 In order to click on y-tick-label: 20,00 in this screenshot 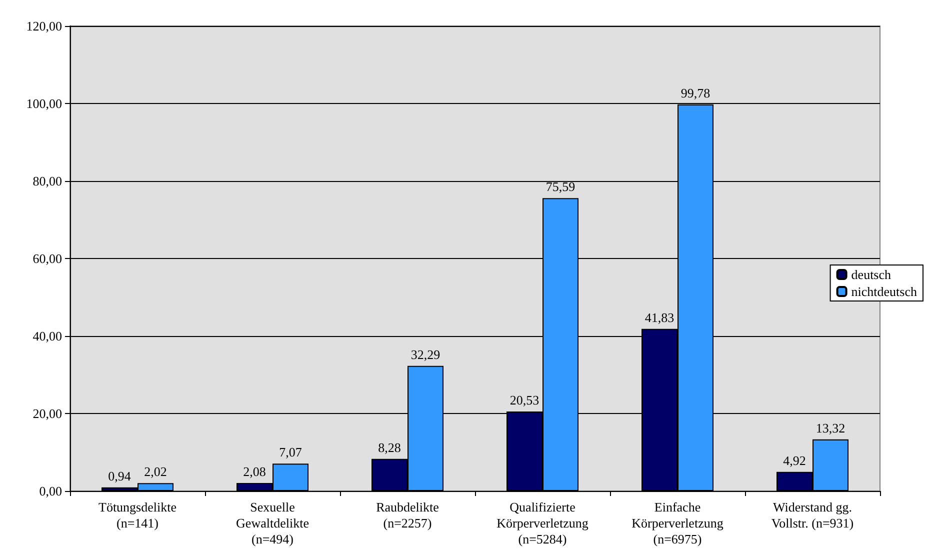, I will do `click(47, 413)`.